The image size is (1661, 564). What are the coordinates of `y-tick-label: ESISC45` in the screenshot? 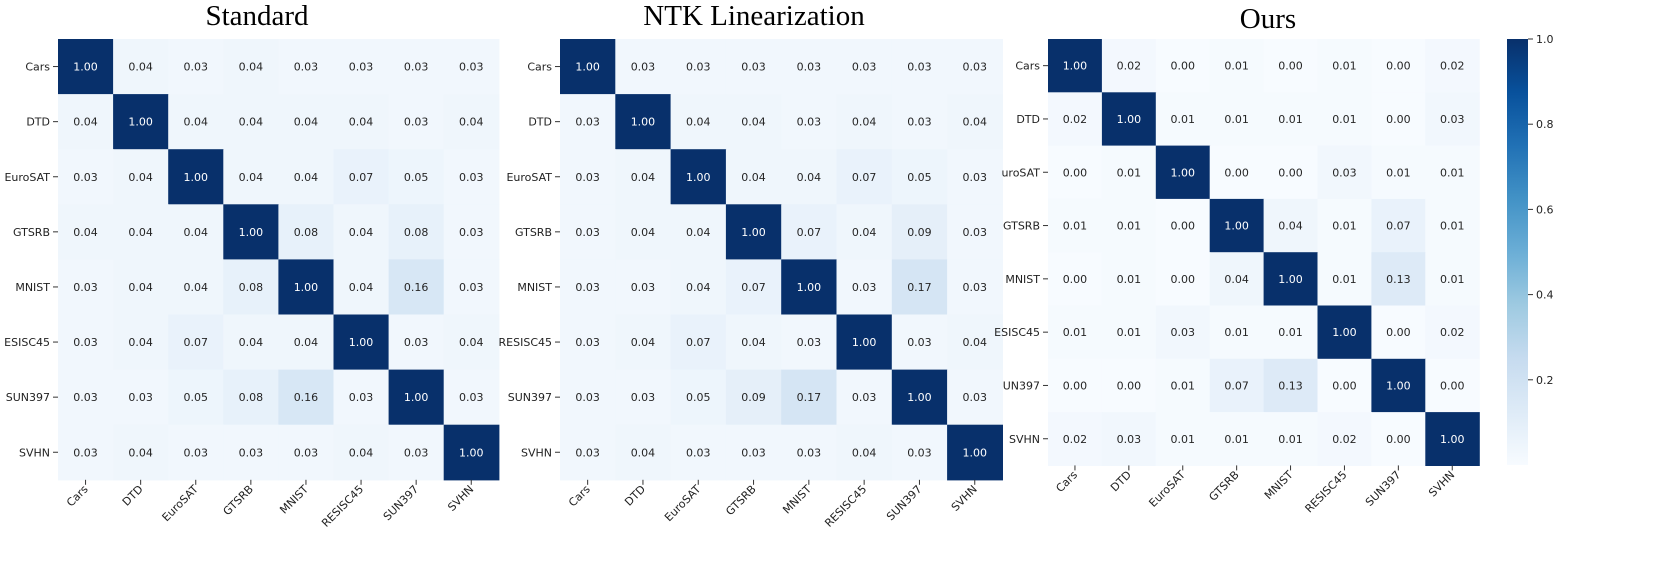 It's located at (1017, 332).